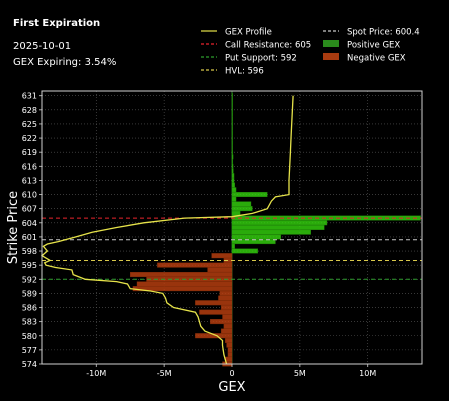 The width and height of the screenshot is (449, 401). Describe the element at coordinates (29, 364) in the screenshot. I see `y-tick-label: 574` at that location.